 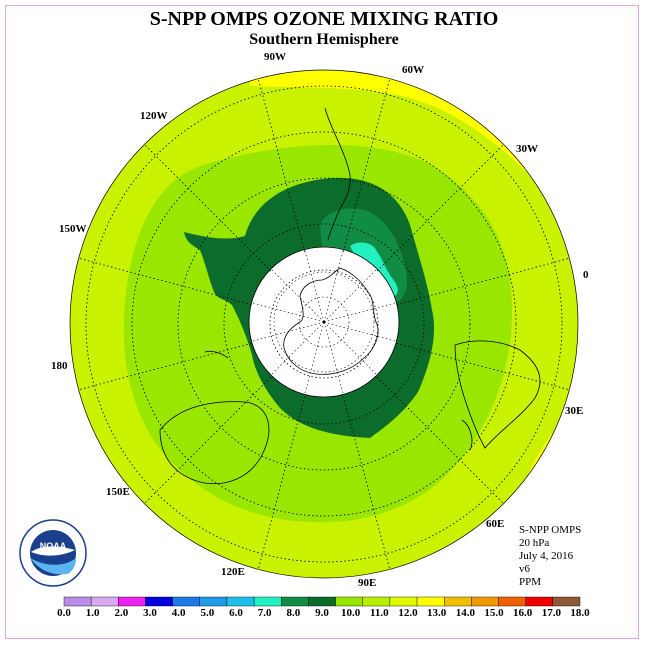 I want to click on colorbar-tick-label: 14.0, so click(x=465, y=613).